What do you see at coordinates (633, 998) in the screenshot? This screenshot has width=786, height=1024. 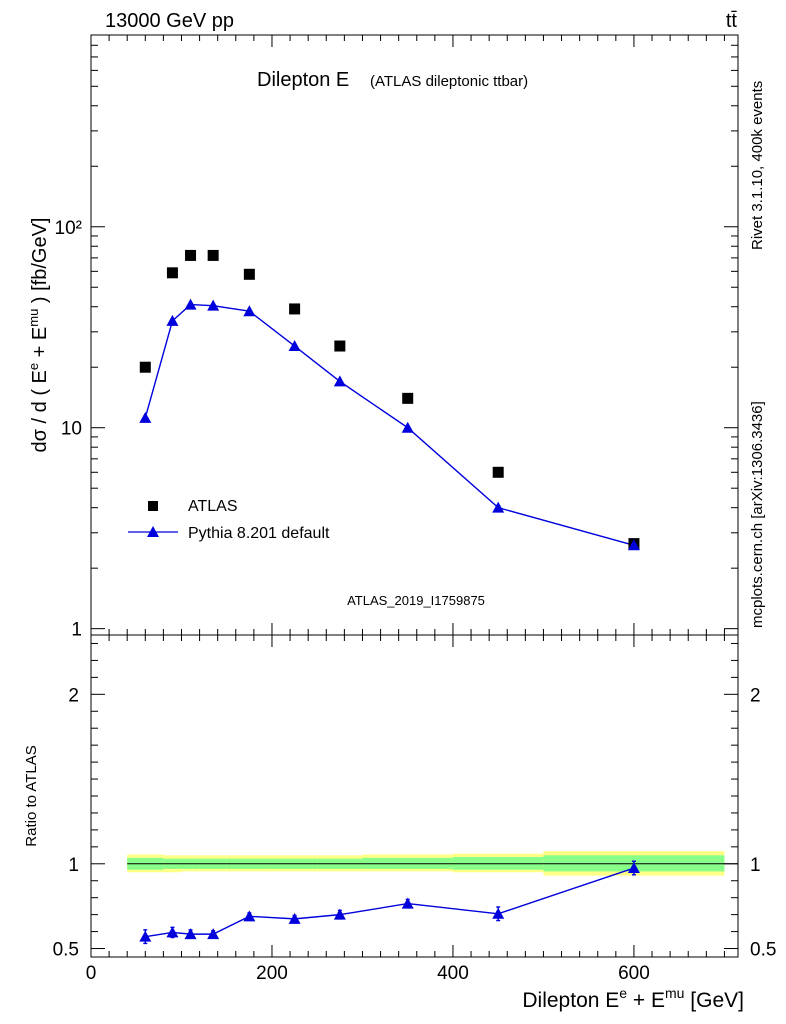 I see `xaxis-label: Dilepton Ee + Emu [GeV]` at bounding box center [633, 998].